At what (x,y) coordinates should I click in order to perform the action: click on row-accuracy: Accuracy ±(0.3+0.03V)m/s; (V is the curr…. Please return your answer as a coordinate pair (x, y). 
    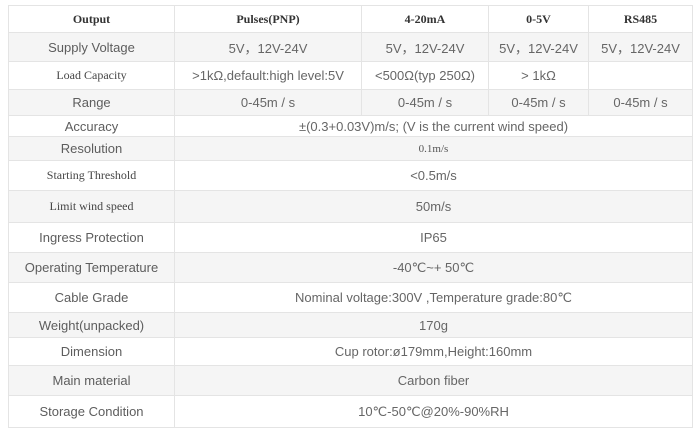
    Looking at the image, I should click on (350, 126).